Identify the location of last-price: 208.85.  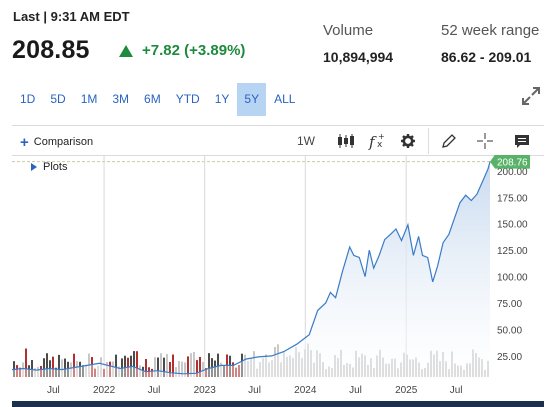
(51, 50).